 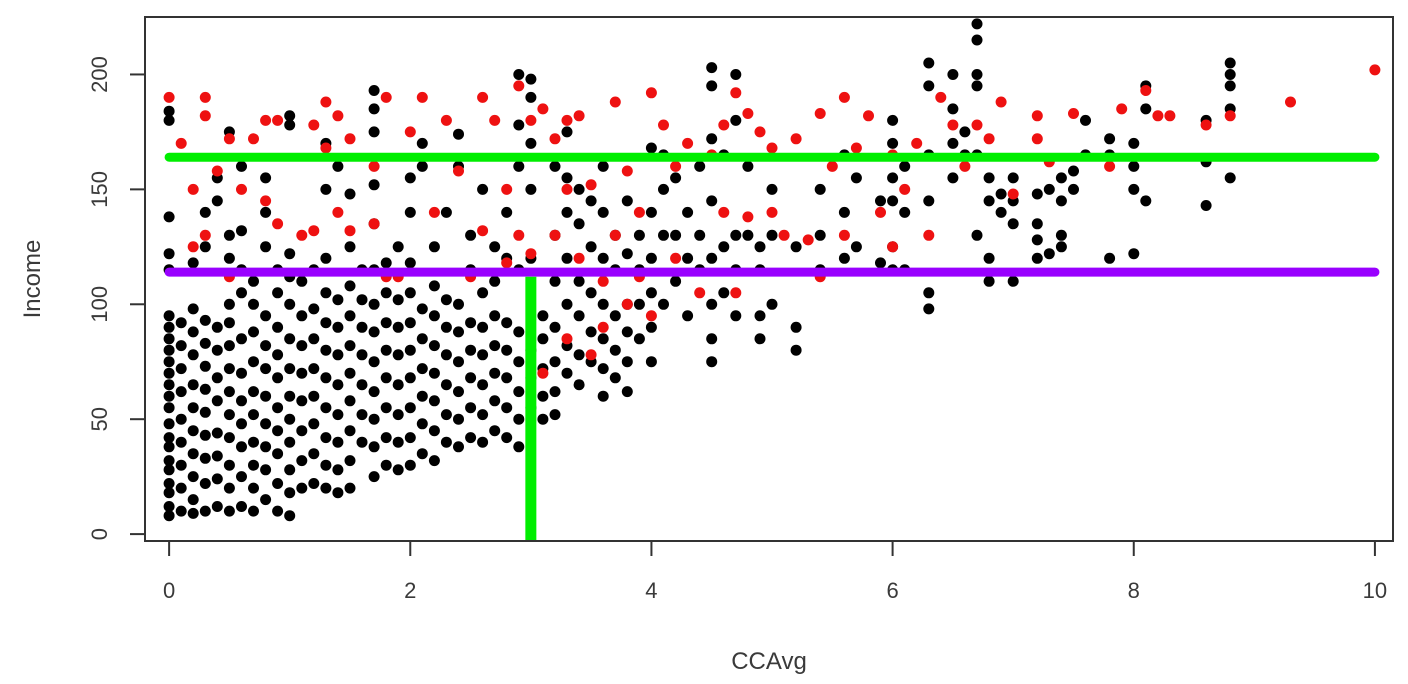 I want to click on y-tick-label: 200, so click(x=99, y=74).